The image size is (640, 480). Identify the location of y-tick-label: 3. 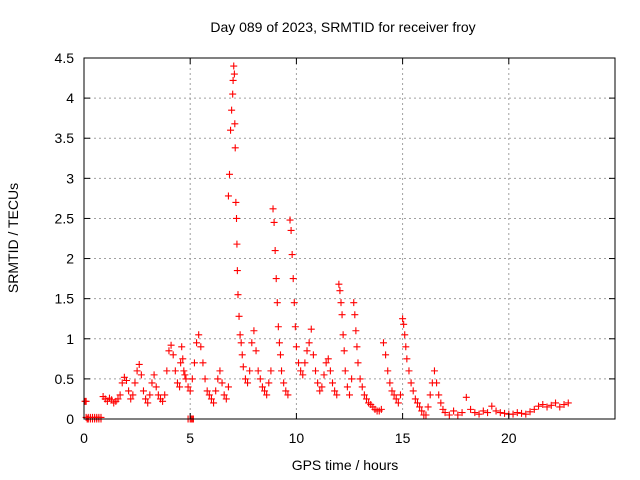
(70, 178).